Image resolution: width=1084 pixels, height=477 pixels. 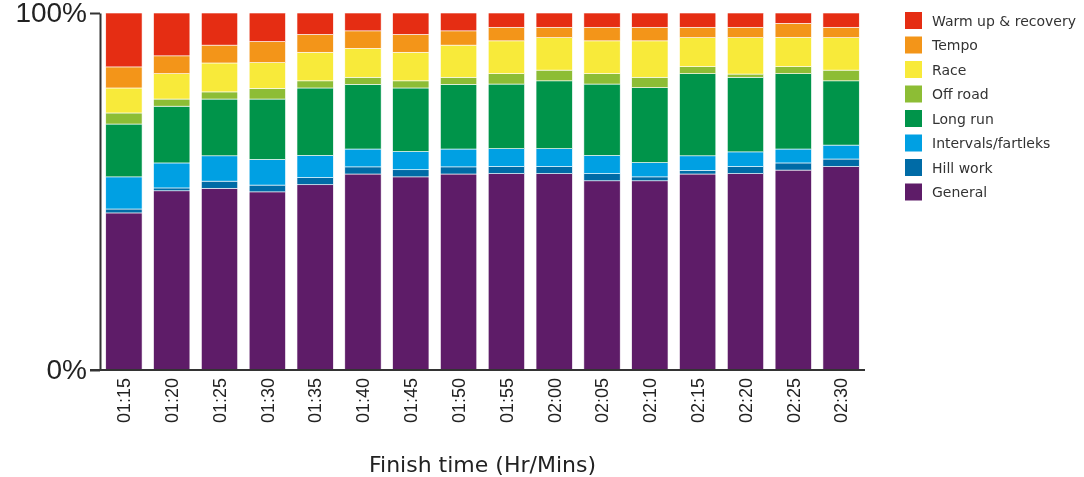 I want to click on legend-label: Warm up & recovery, so click(x=1004, y=20).